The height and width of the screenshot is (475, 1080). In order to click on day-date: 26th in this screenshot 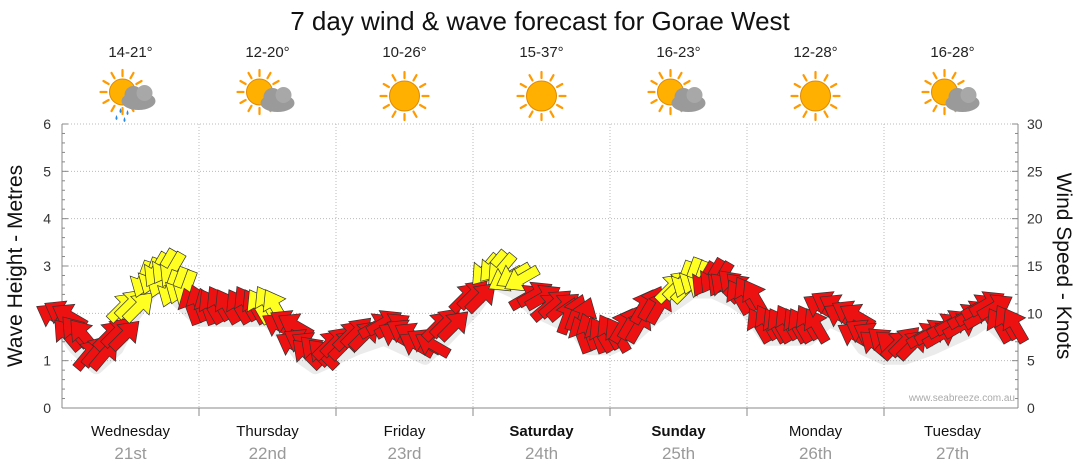, I will do `click(815, 453)`.